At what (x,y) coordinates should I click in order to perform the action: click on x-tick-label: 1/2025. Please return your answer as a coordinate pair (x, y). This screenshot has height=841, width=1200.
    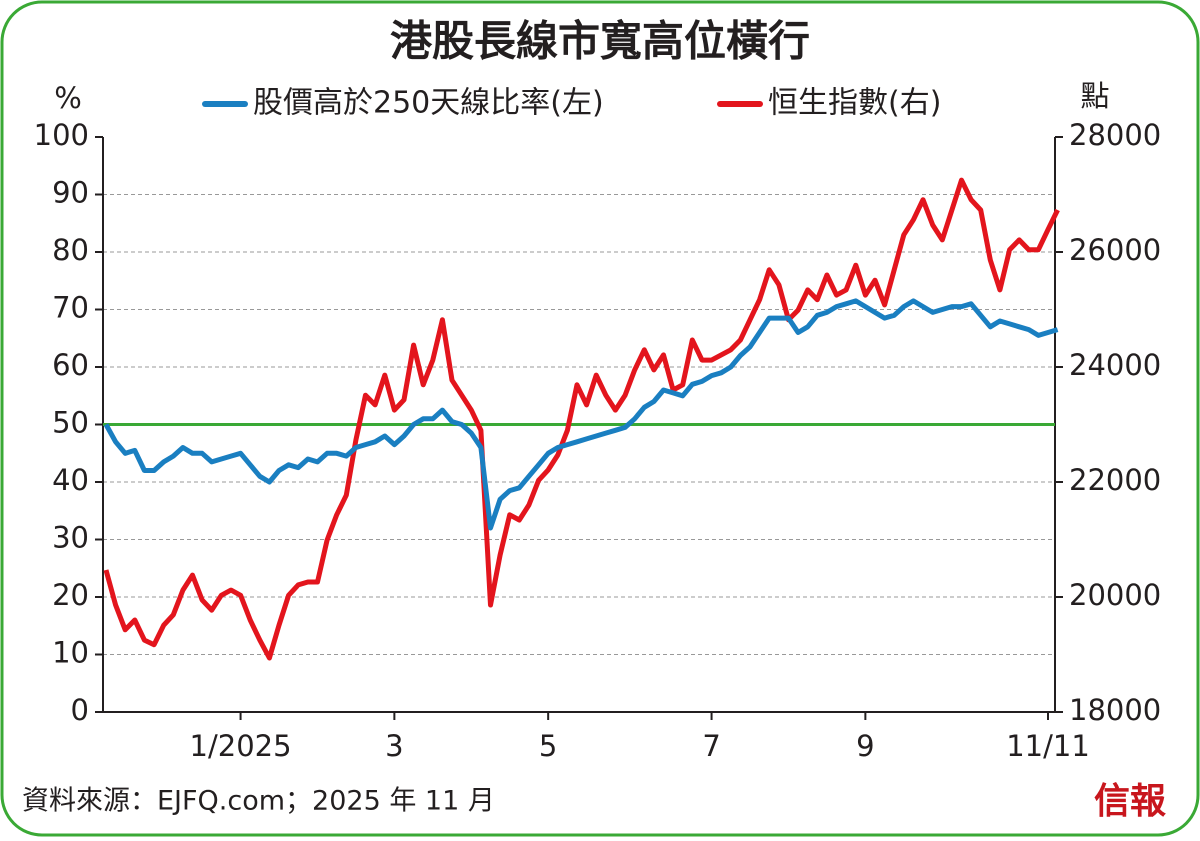
    Looking at the image, I should click on (241, 746).